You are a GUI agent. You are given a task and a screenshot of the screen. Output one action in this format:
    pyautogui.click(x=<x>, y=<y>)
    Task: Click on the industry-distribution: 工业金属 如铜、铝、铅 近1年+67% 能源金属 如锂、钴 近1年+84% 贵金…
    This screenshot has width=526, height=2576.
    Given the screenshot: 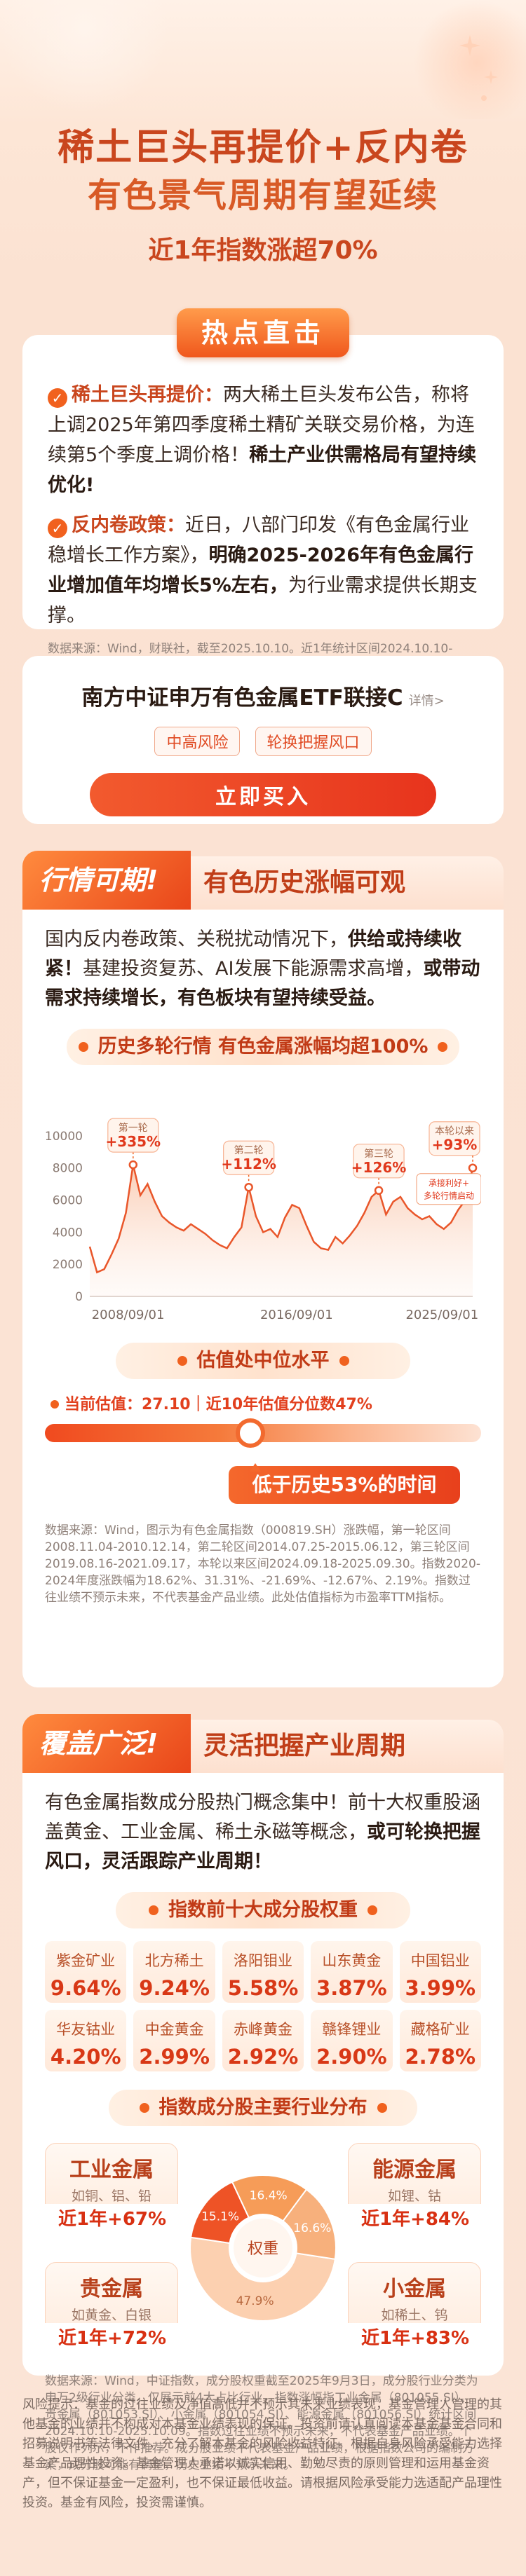 What is the action you would take?
    pyautogui.click(x=264, y=2251)
    